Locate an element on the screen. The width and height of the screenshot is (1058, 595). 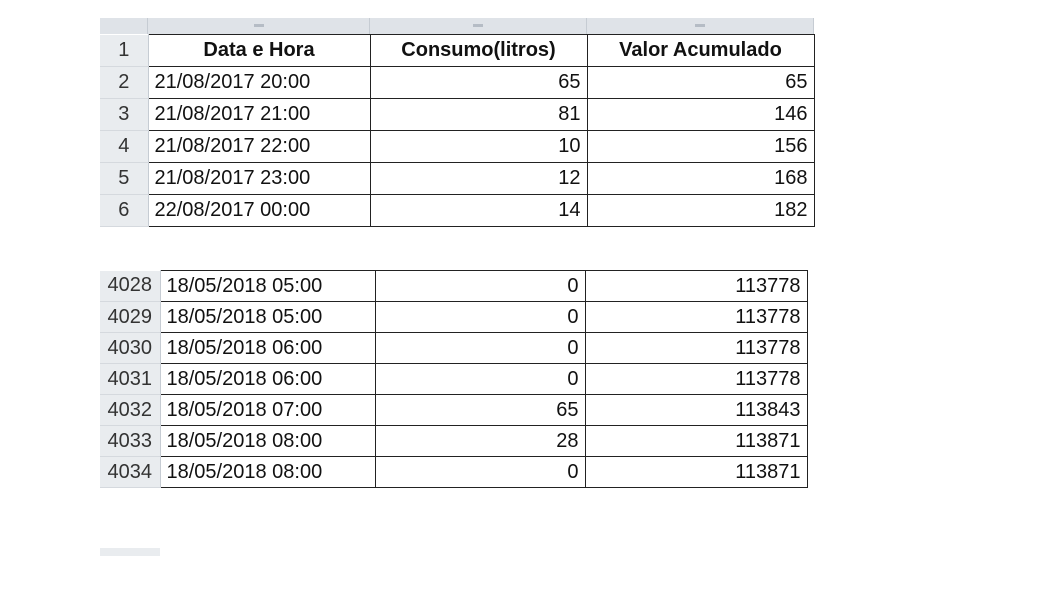
column-header-a is located at coordinates (259, 26).